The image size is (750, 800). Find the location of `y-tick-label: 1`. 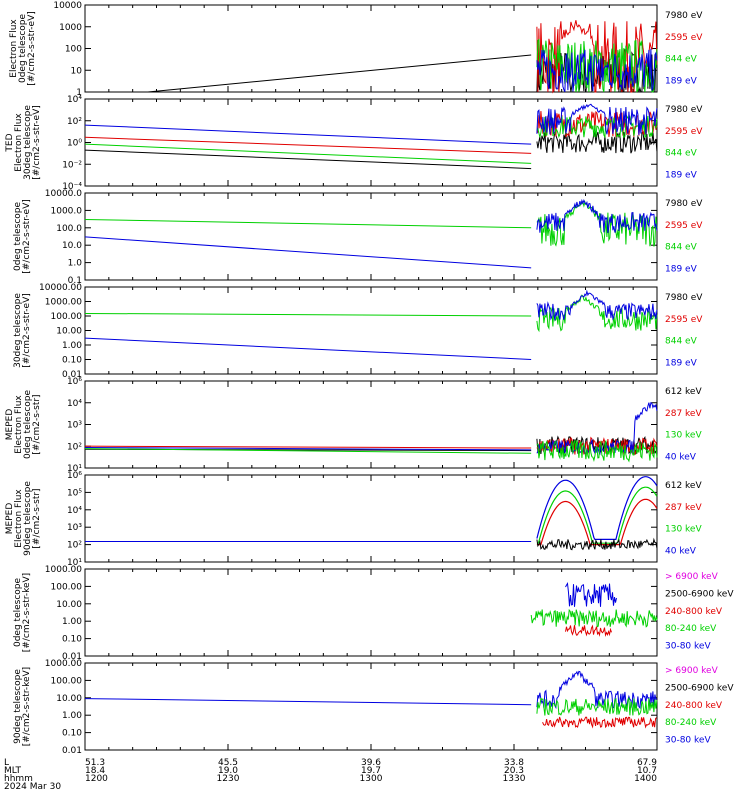

y-tick-label: 1 is located at coordinates (79, 93).